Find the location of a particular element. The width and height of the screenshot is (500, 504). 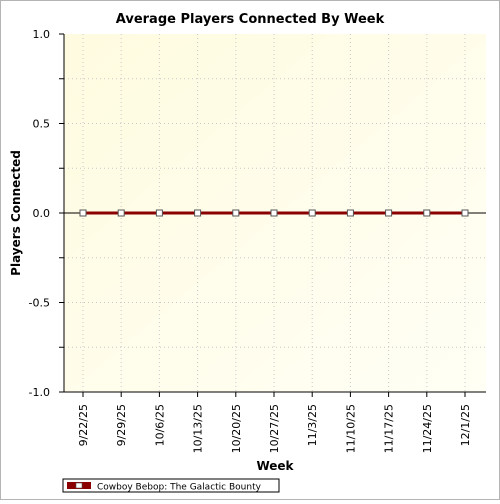

x-tick-label: 10/27/25 is located at coordinates (274, 428).